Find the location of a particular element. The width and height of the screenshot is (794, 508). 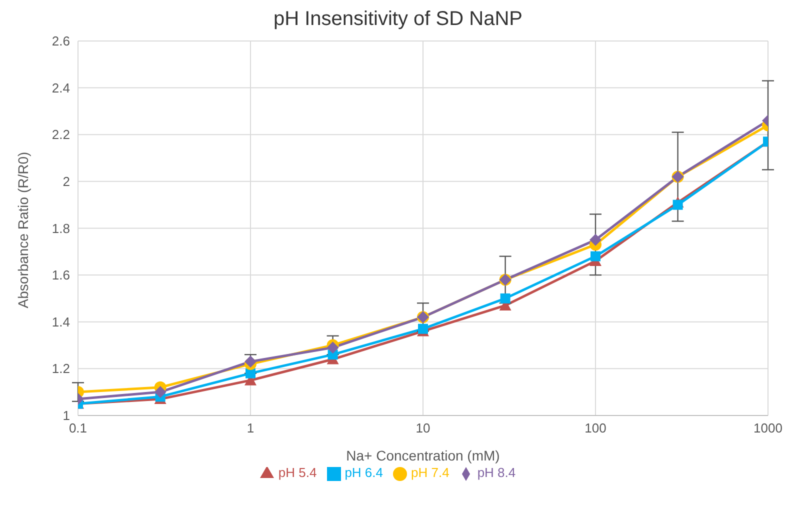

x-tick-label: 10 is located at coordinates (423, 428).